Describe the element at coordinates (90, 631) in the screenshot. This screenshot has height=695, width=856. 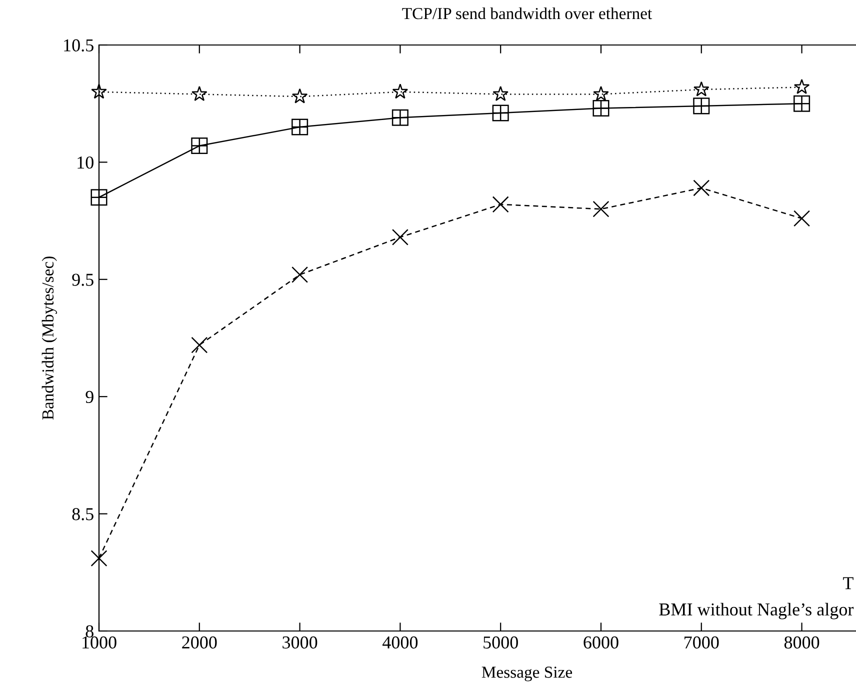
I see `y-tick-label: 8` at that location.